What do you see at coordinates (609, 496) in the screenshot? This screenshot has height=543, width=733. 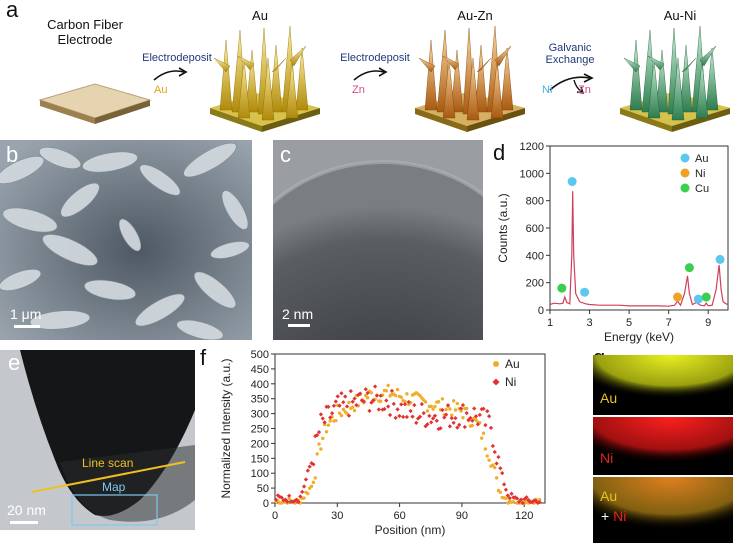 I see `g-merged-au-label: Au` at bounding box center [609, 496].